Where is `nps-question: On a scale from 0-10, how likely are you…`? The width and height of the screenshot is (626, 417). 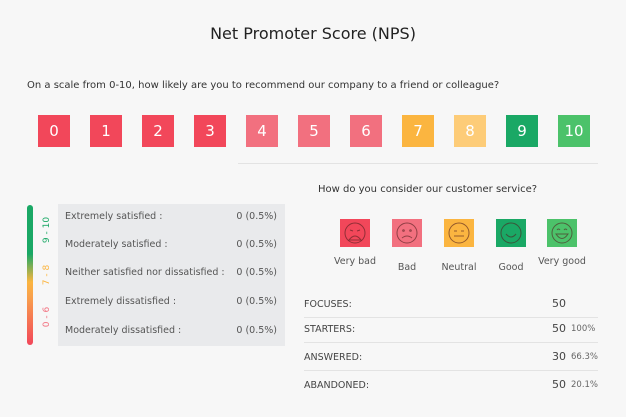
nps-question: On a scale from 0-10, how likely are you… is located at coordinates (263, 85).